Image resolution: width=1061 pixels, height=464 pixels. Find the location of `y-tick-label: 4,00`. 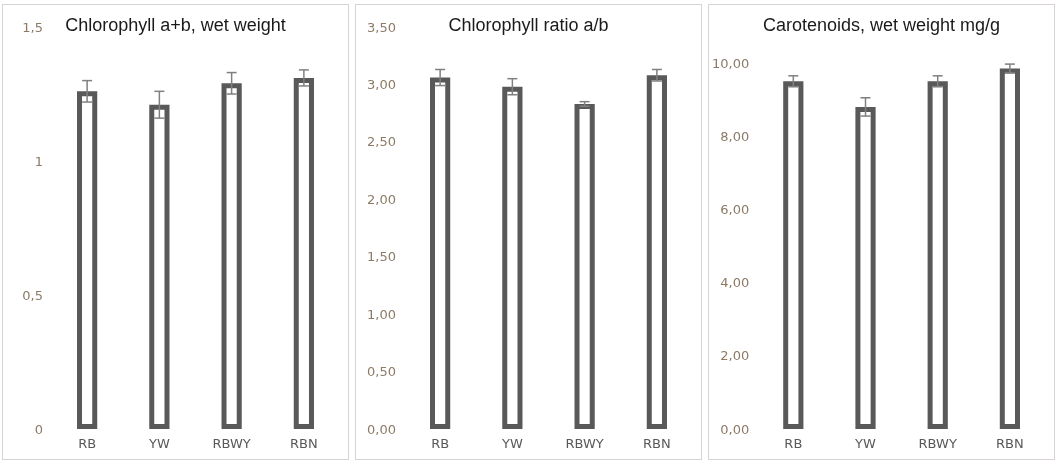

y-tick-label: 4,00 is located at coordinates (735, 283).